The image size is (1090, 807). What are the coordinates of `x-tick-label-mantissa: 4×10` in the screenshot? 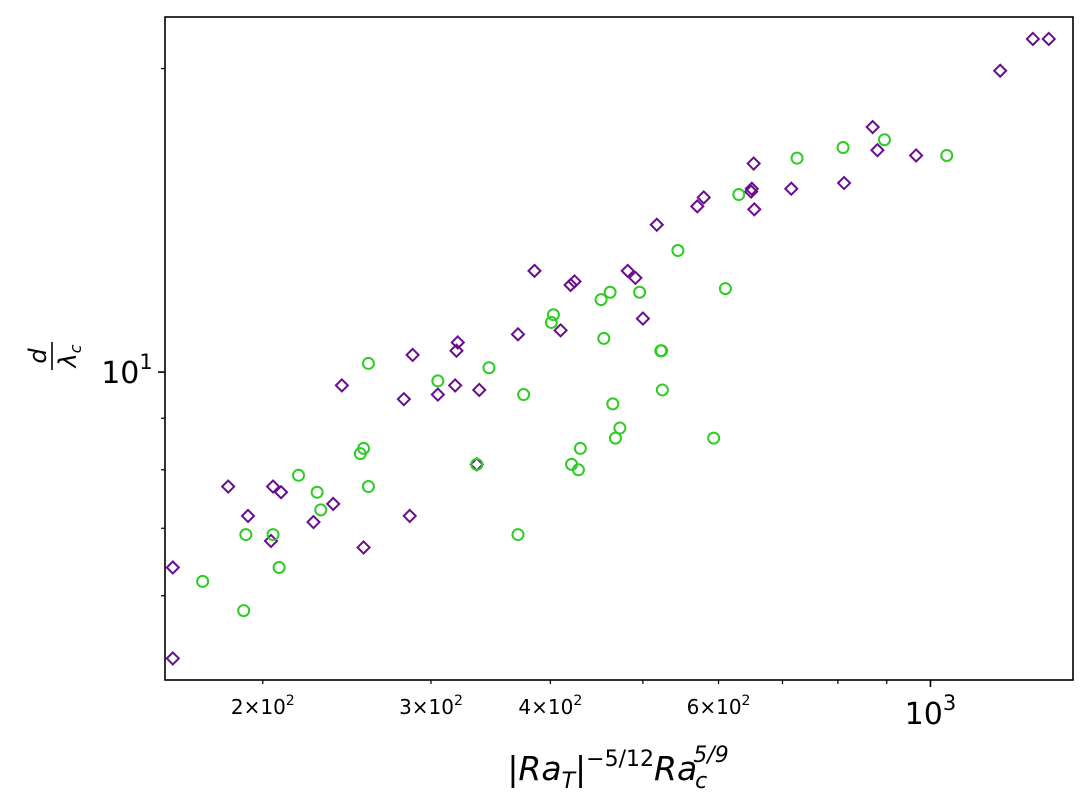 It's located at (545, 707).